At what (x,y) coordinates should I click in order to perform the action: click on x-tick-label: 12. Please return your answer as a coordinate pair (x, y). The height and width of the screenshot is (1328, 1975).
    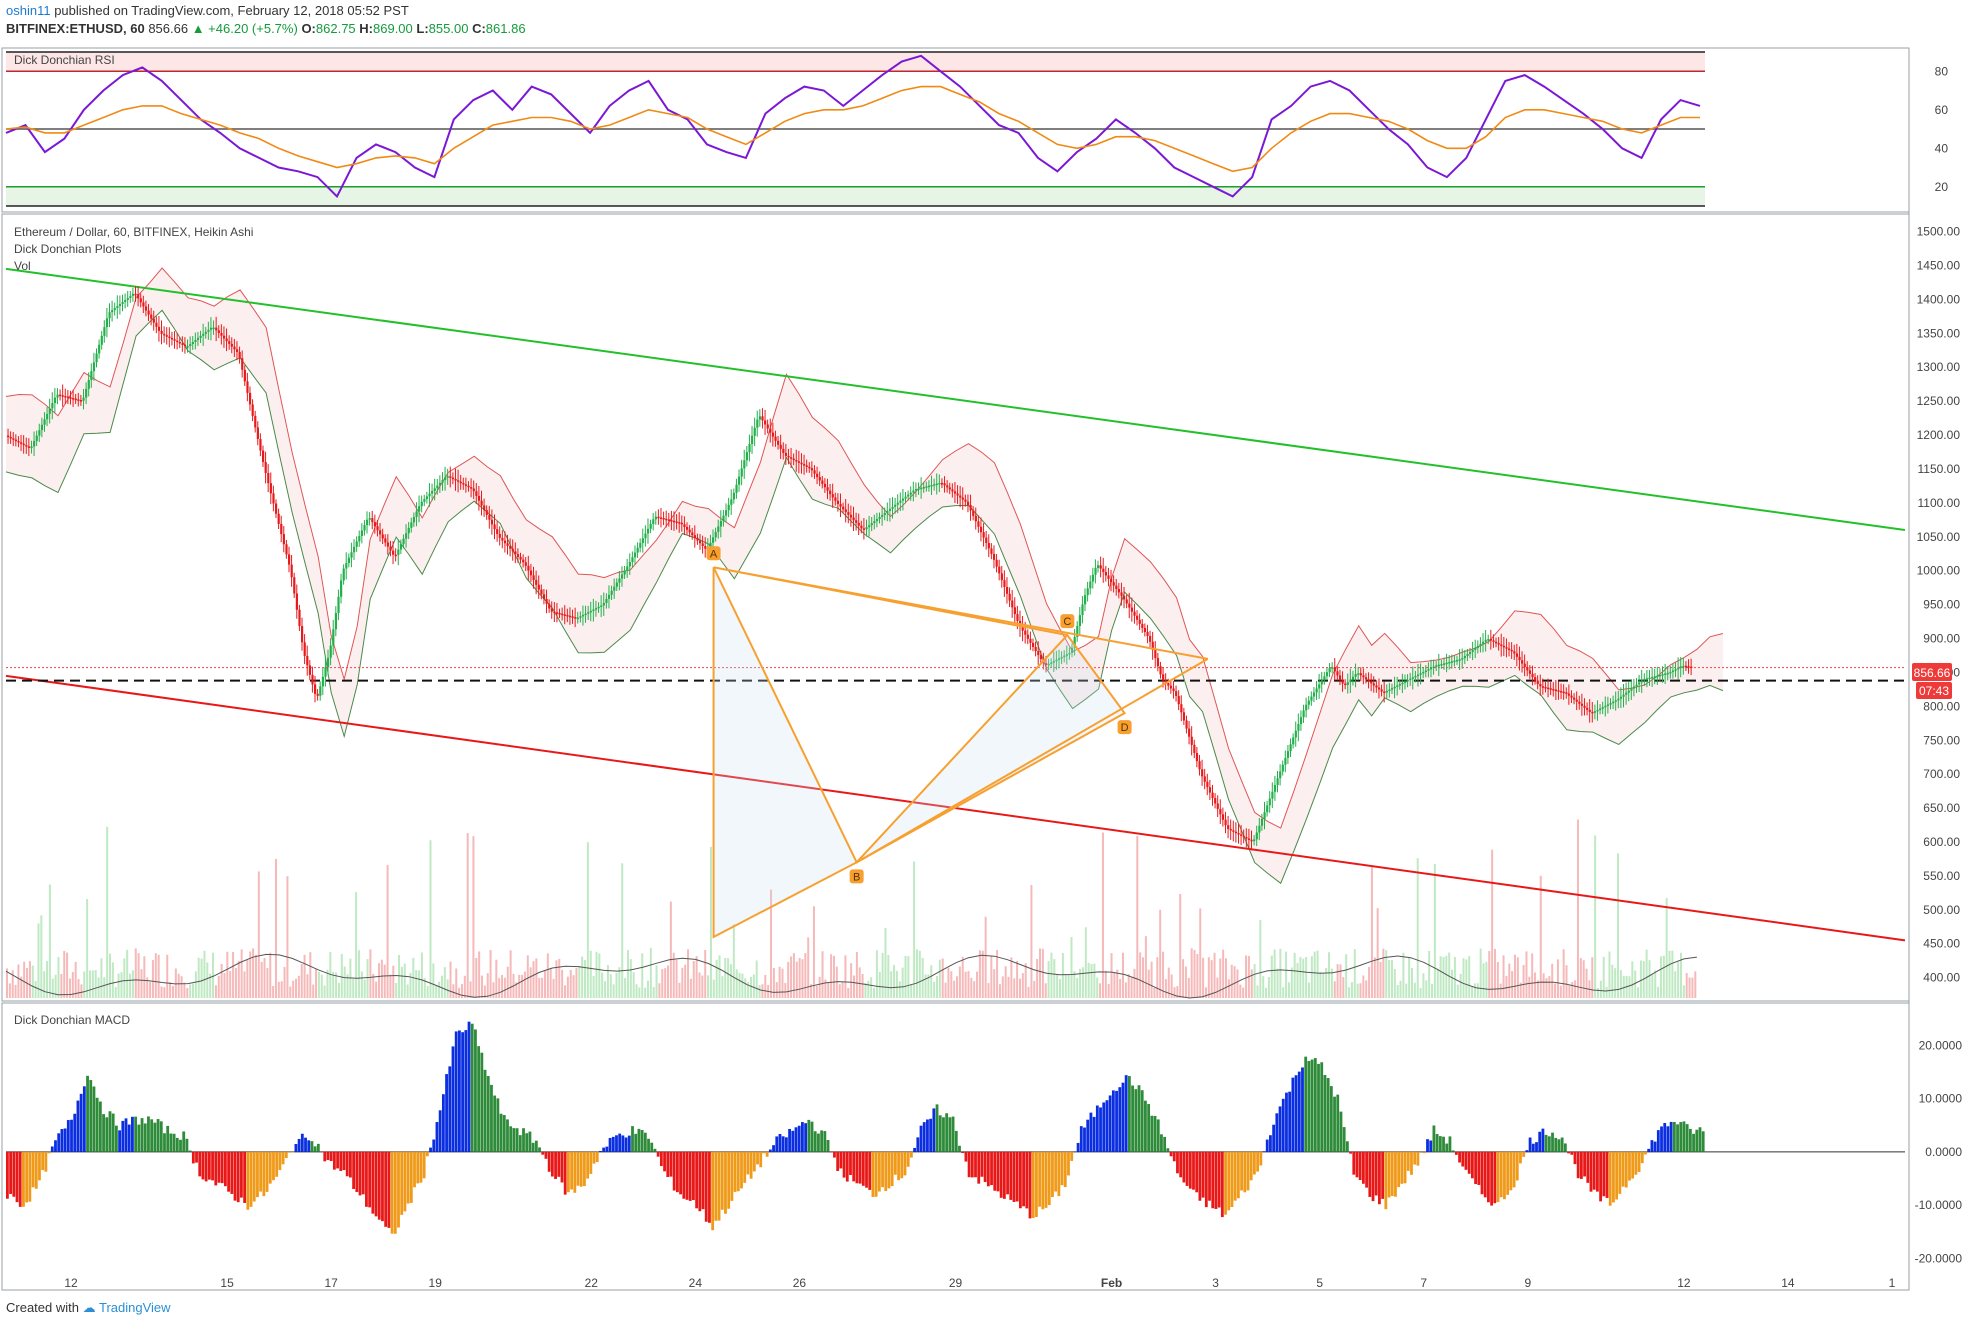
    Looking at the image, I should click on (71, 1283).